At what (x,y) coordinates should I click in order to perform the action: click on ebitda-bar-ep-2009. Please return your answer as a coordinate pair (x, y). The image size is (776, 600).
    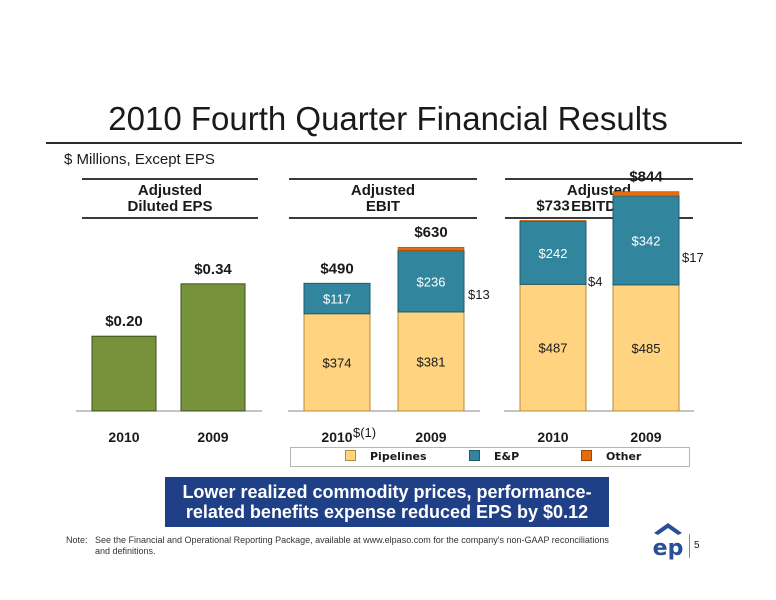
    Looking at the image, I should click on (646, 240).